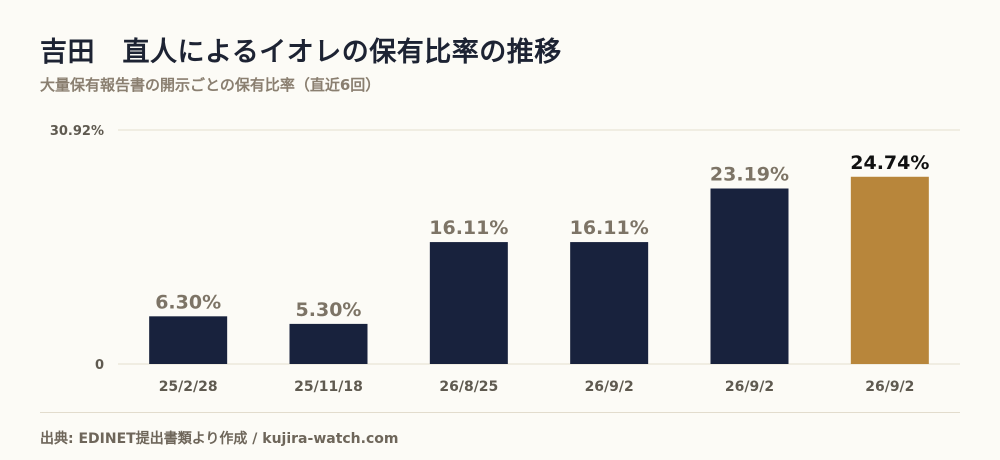 The height and width of the screenshot is (460, 1000). I want to click on chart-title: 吉田 直人によるイオレの保有比率の推移, so click(301, 52).